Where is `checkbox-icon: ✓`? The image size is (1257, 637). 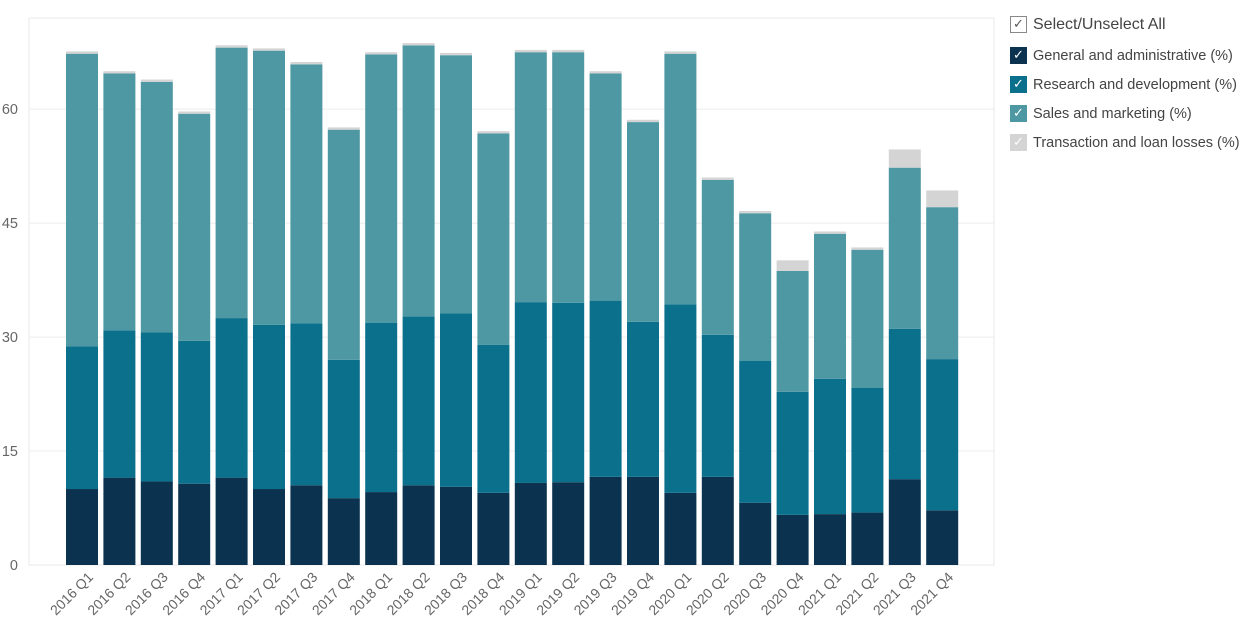
checkbox-icon: ✓ is located at coordinates (1018, 24).